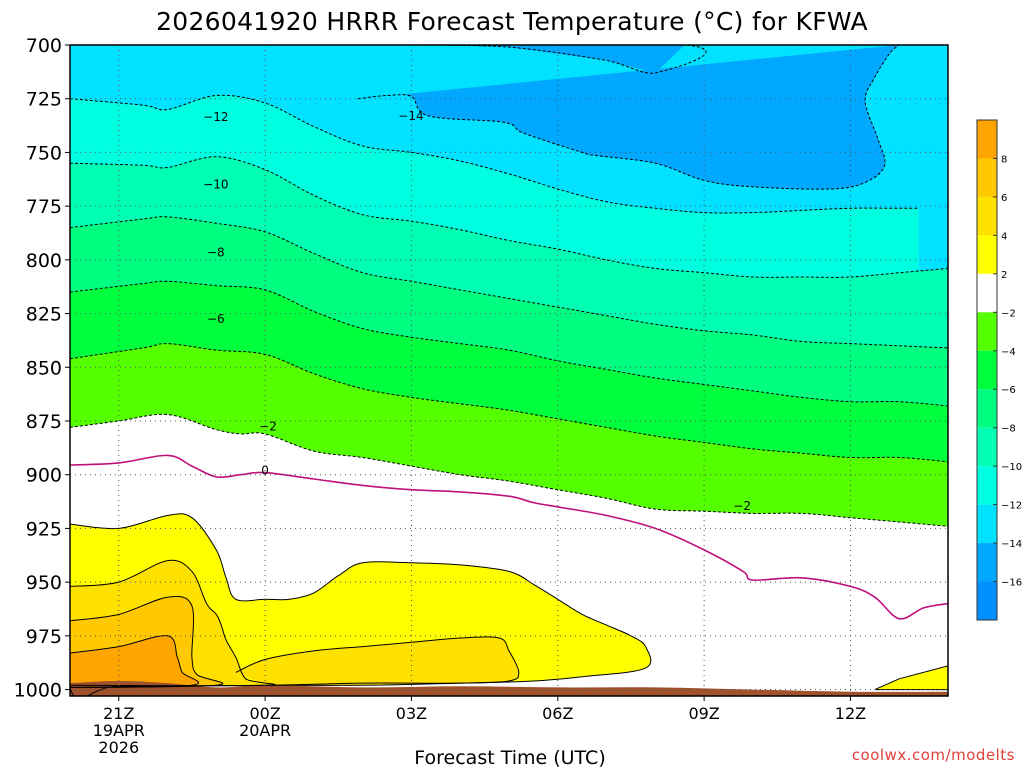  I want to click on contour-label: −8, so click(216, 252).